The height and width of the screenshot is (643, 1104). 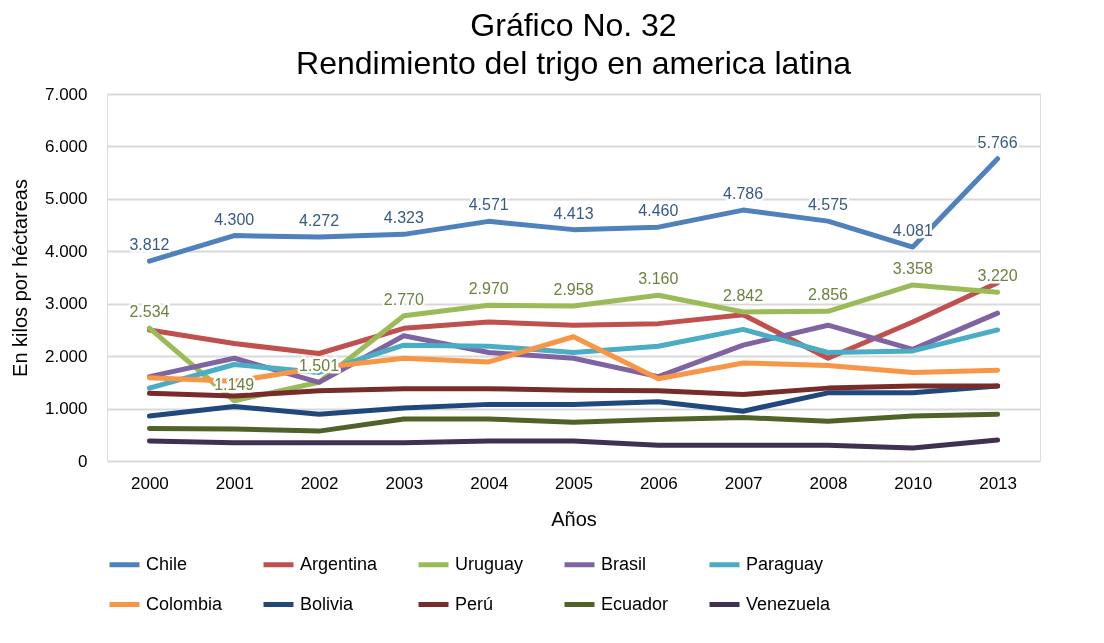 What do you see at coordinates (66, 199) in the screenshot?
I see `y-tick-label: 5.000` at bounding box center [66, 199].